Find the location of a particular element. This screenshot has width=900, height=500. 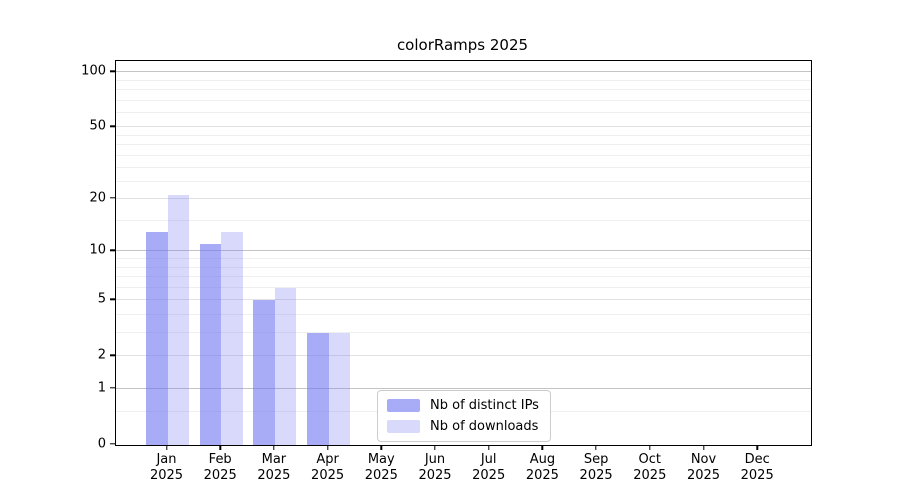

legend-item-downloads: Nb of downloads is located at coordinates (463, 426).